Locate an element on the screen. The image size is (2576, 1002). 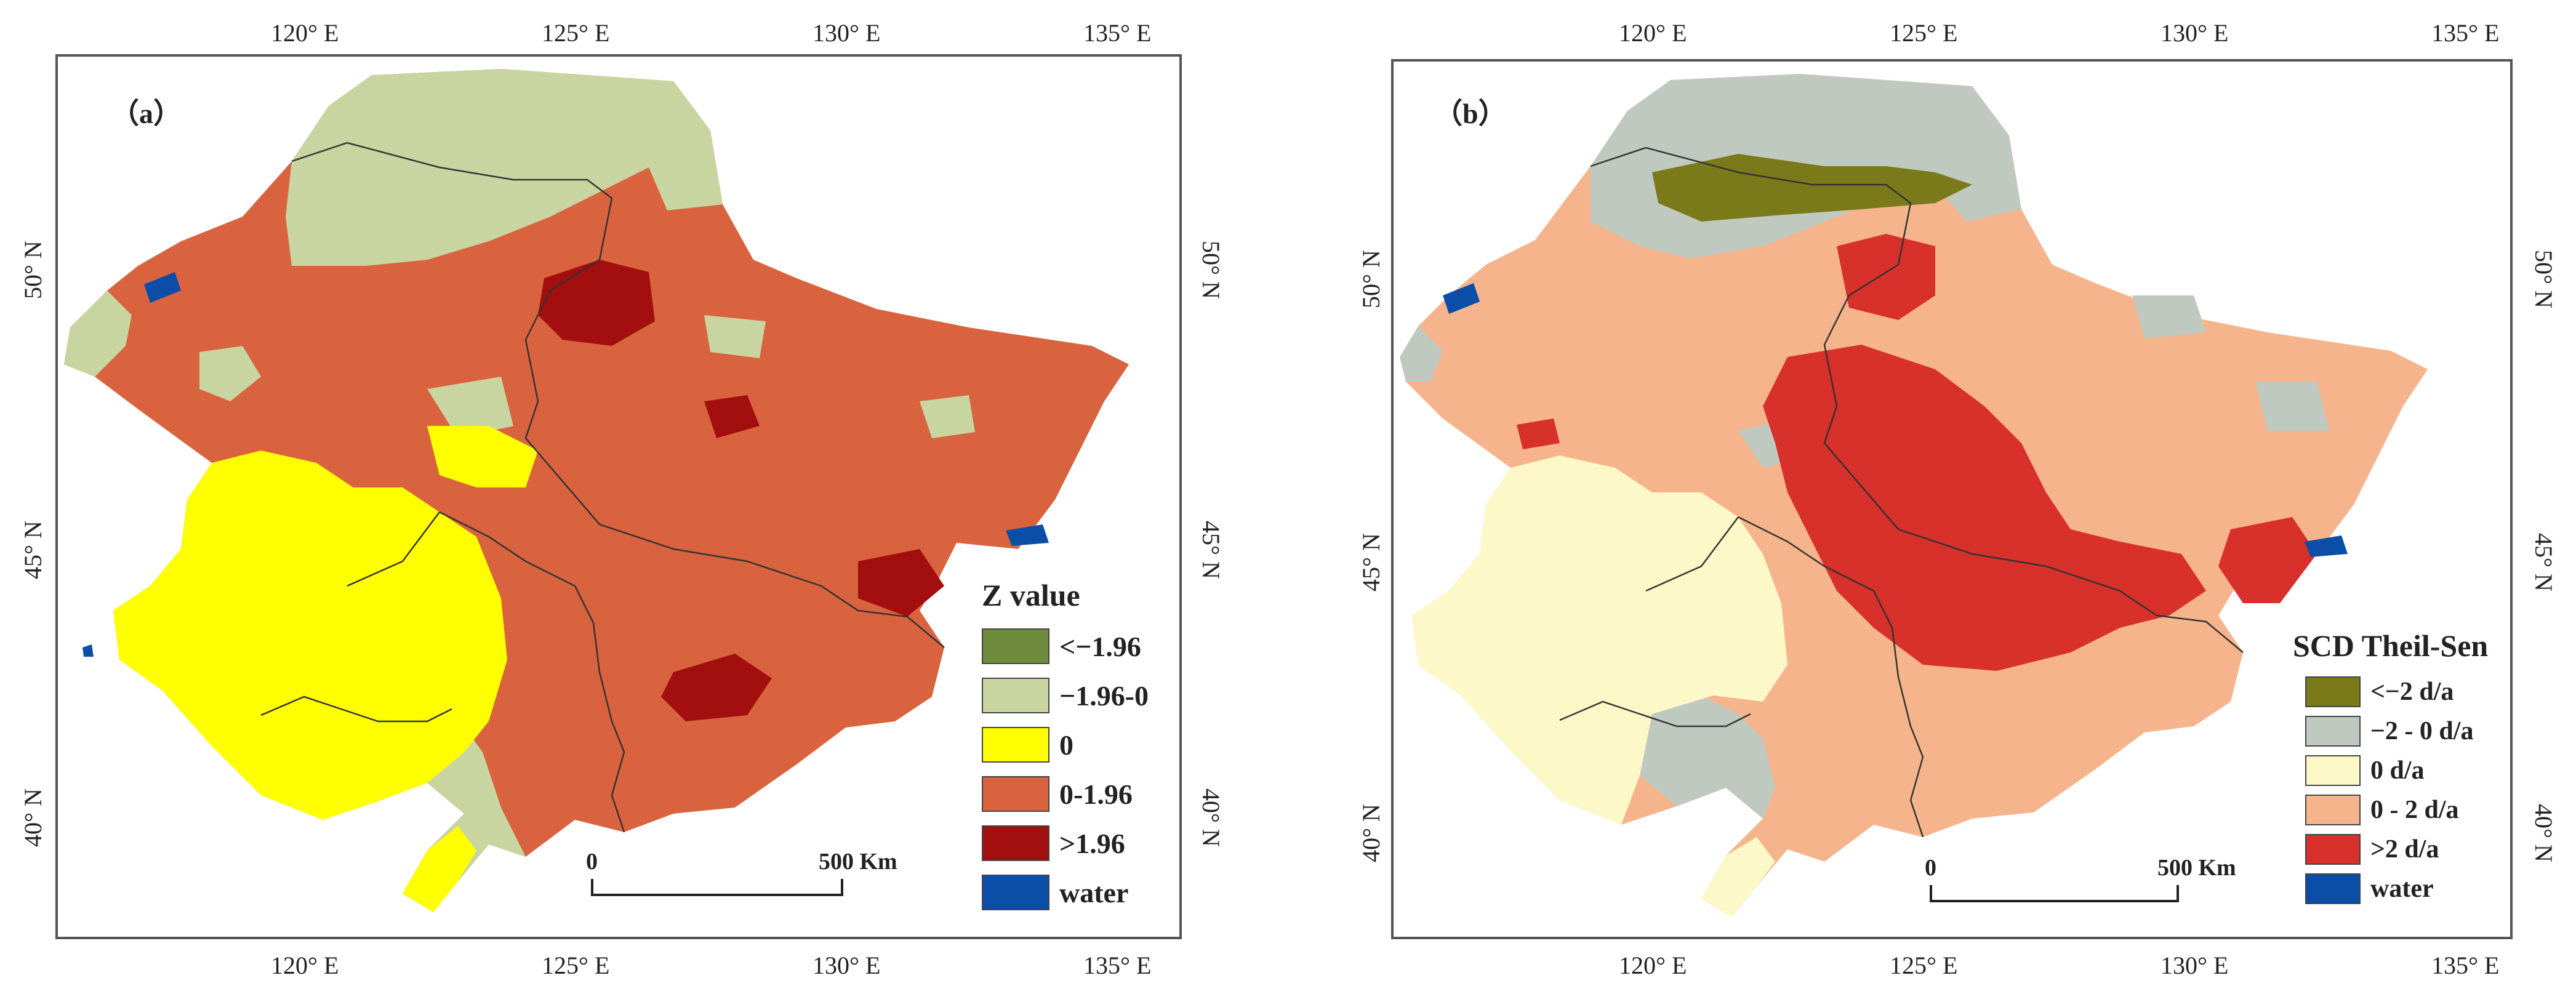
region-zero-patch is located at coordinates (482, 456).